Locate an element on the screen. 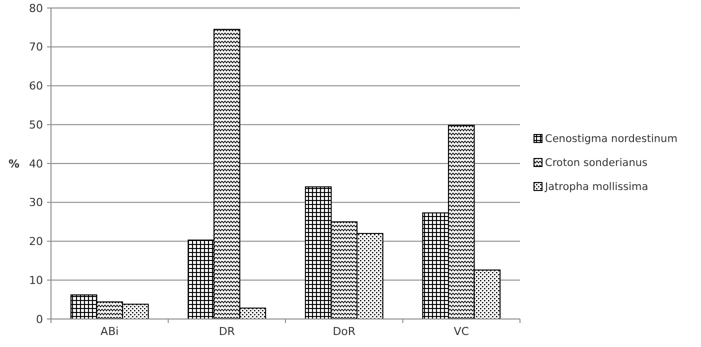 This screenshot has height=347, width=701. x-tick-label: ABi is located at coordinates (109, 331).